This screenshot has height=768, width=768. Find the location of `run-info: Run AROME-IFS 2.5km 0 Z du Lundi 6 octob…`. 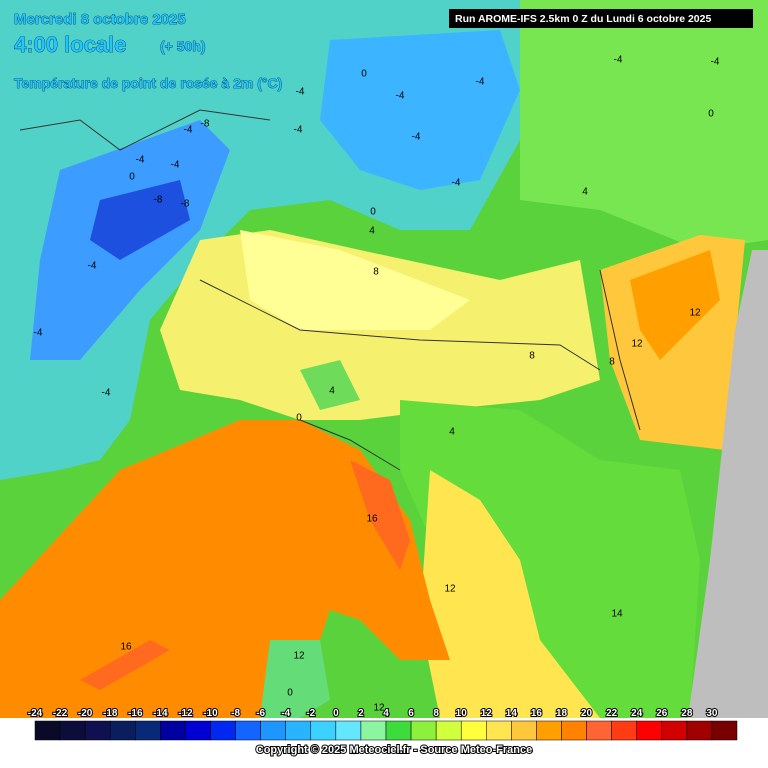

run-info: Run AROME-IFS 2.5km 0 Z du Lundi 6 octob… is located at coordinates (583, 19).